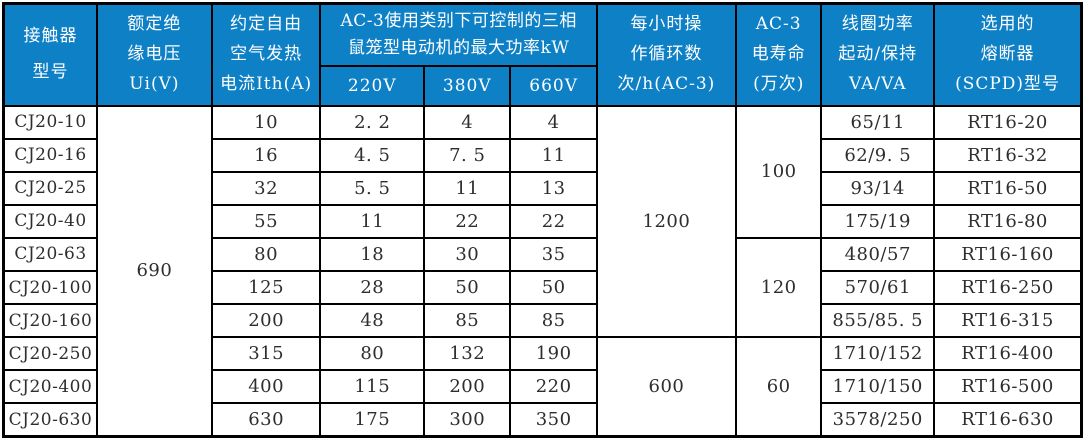  I want to click on cell-cycles-per-hour: 600, so click(666, 387).